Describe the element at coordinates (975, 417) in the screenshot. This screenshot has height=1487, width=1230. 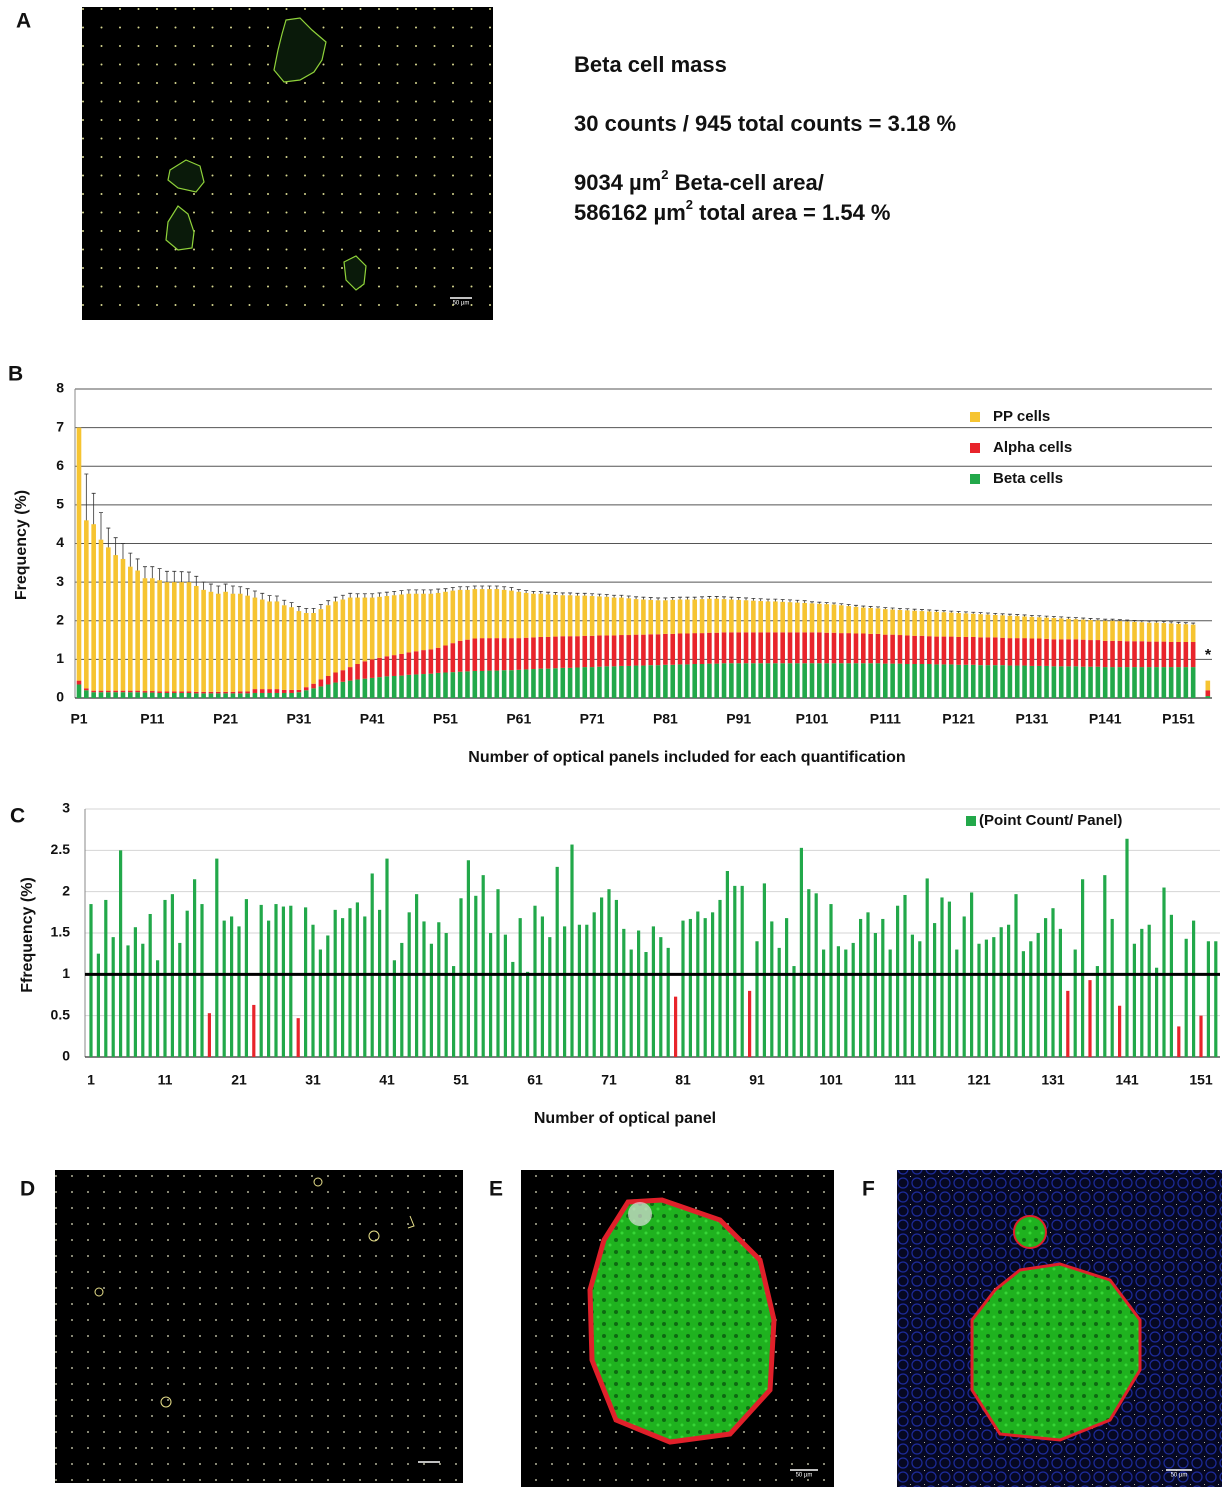
I see `legend-swatch` at that location.